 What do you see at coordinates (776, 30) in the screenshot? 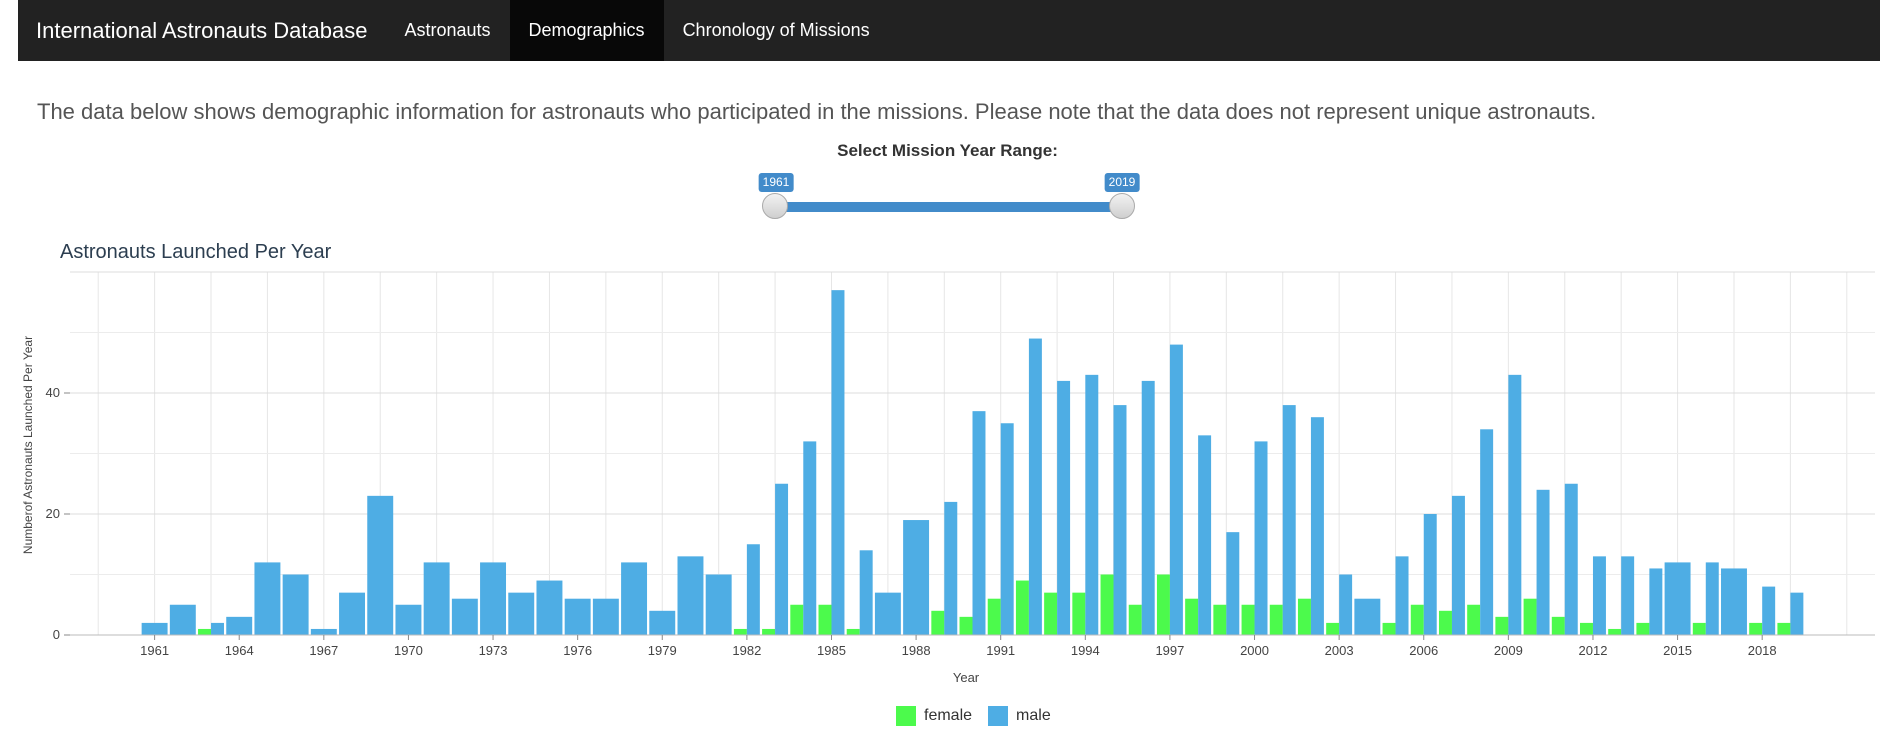
I see `tab-chronology-of-missions: Chronology of Missions` at bounding box center [776, 30].